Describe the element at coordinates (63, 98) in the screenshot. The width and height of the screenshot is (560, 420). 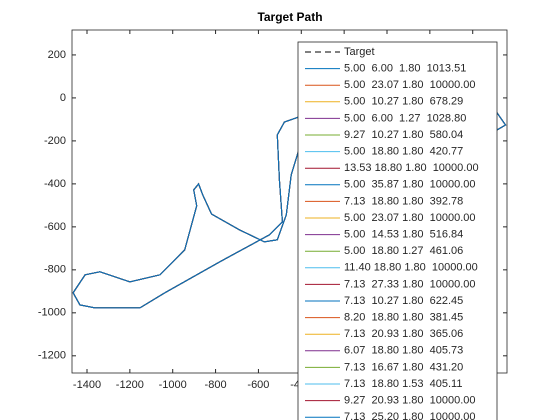
I see `y-tick-label: 0` at that location.